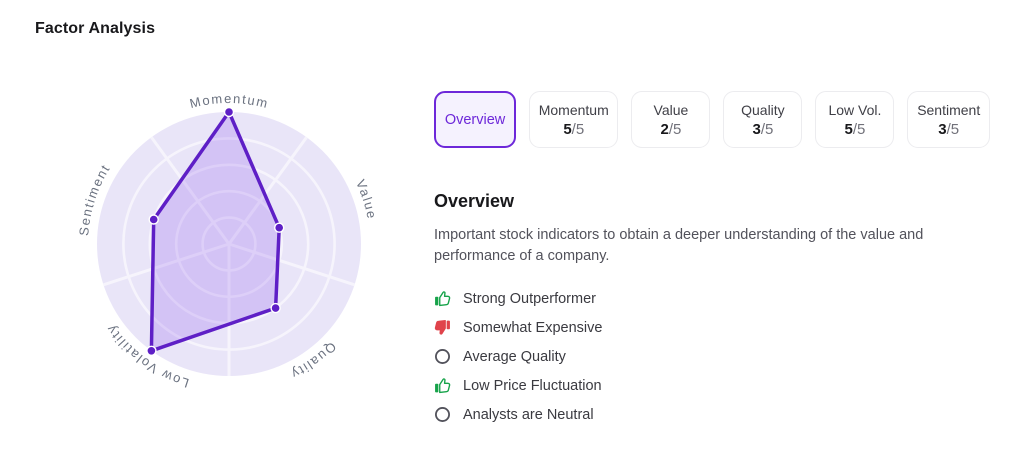 The height and width of the screenshot is (464, 1024). What do you see at coordinates (474, 201) in the screenshot?
I see `overview-heading: Overview` at bounding box center [474, 201].